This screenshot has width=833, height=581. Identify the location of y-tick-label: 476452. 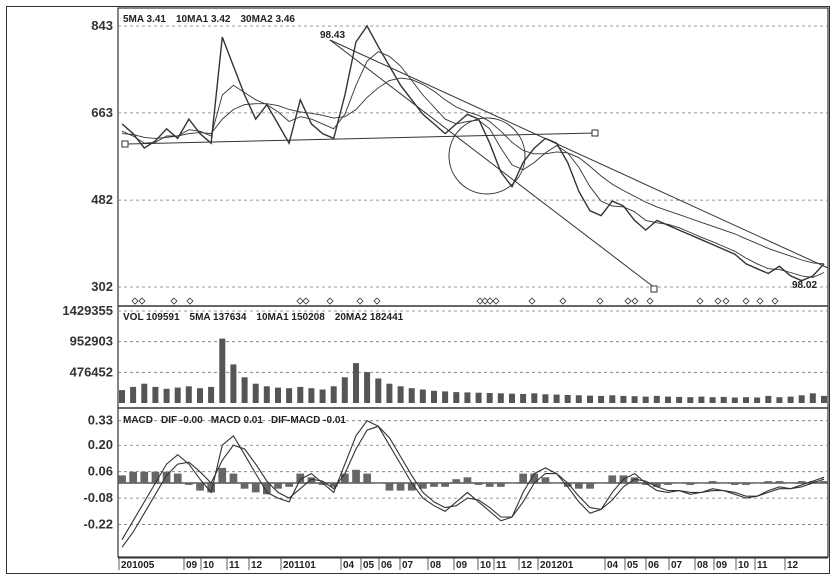
(91, 371).